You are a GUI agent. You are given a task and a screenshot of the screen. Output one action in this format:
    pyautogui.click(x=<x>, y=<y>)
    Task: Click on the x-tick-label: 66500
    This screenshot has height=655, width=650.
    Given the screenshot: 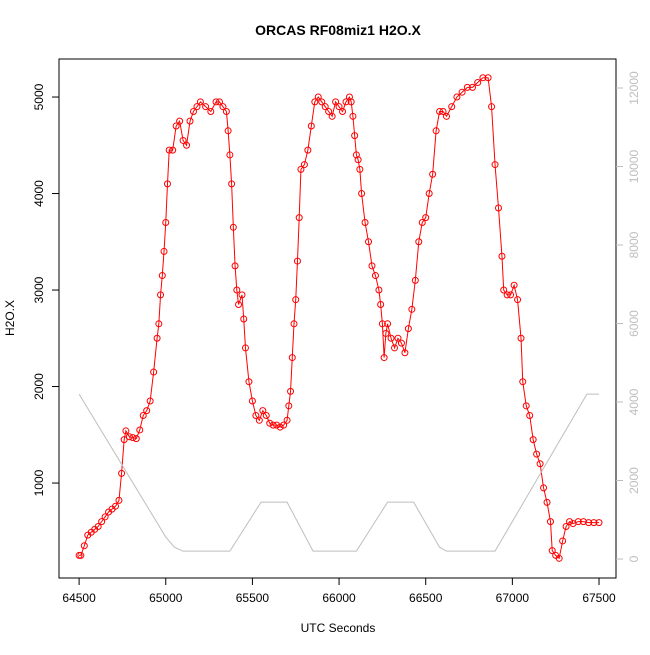 What is the action you would take?
    pyautogui.click(x=426, y=598)
    